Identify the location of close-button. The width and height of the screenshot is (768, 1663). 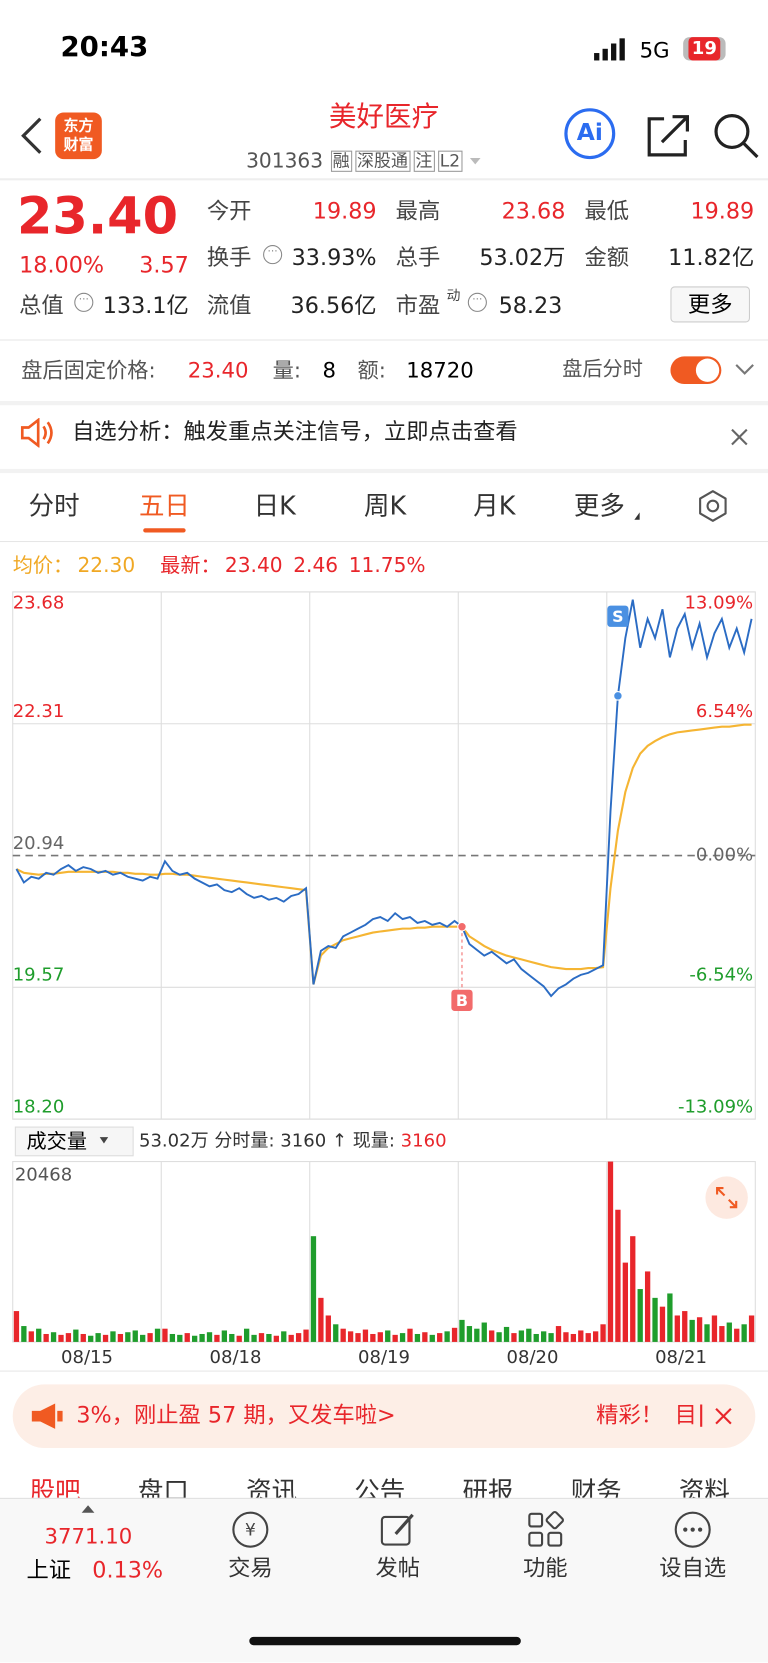
(739, 437).